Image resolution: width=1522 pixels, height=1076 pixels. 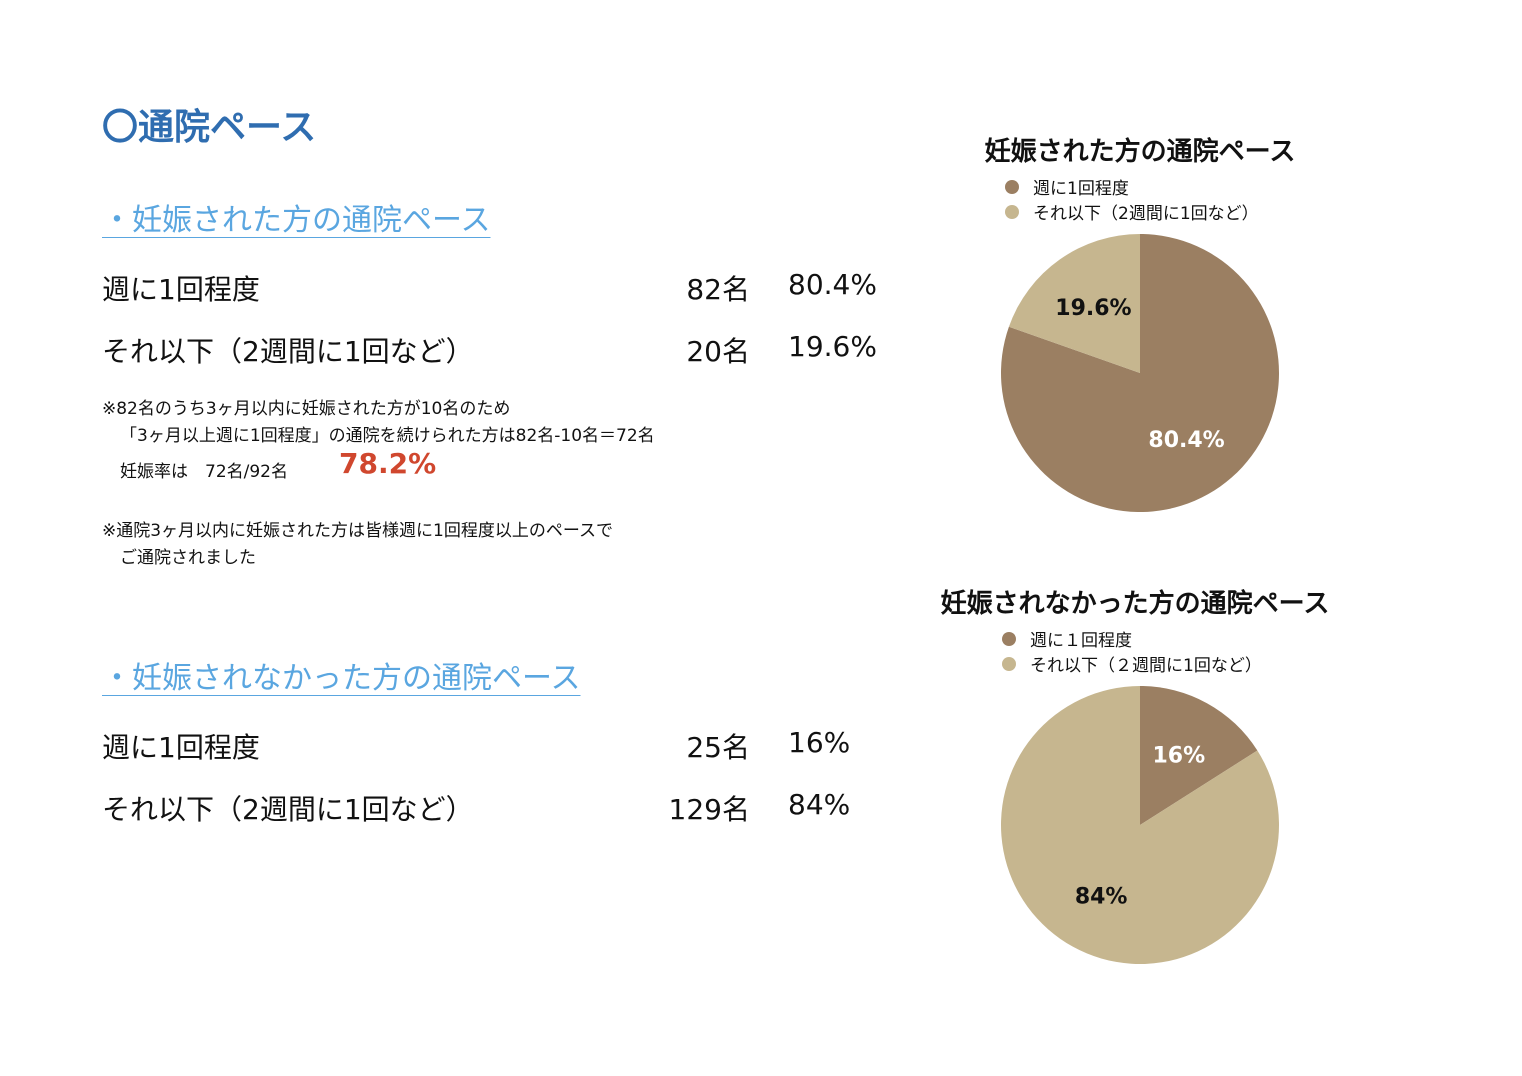 I want to click on chart-legend: 週に１回程度 それ以下（２週間に1回など）, so click(x=1132, y=651).